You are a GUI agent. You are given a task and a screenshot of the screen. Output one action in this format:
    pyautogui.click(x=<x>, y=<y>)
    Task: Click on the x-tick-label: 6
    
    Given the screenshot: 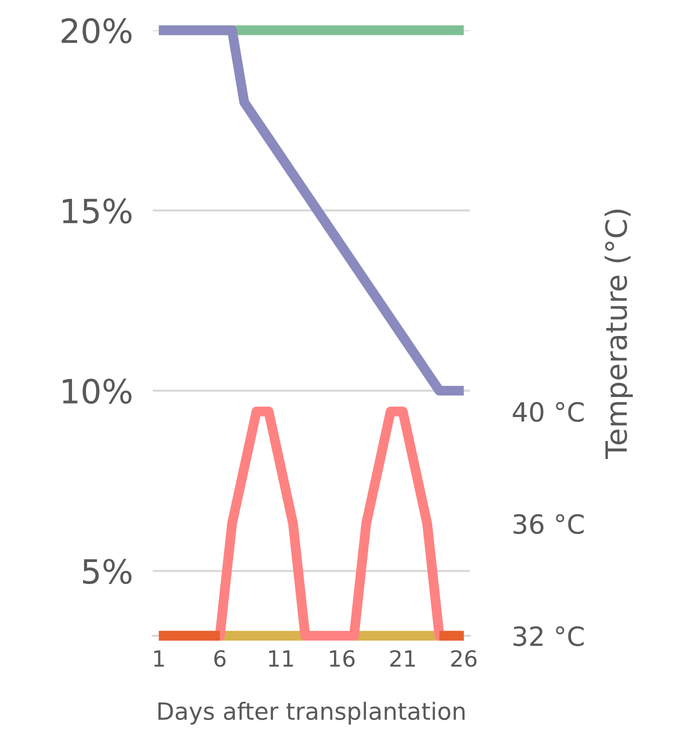 What is the action you would take?
    pyautogui.click(x=220, y=658)
    